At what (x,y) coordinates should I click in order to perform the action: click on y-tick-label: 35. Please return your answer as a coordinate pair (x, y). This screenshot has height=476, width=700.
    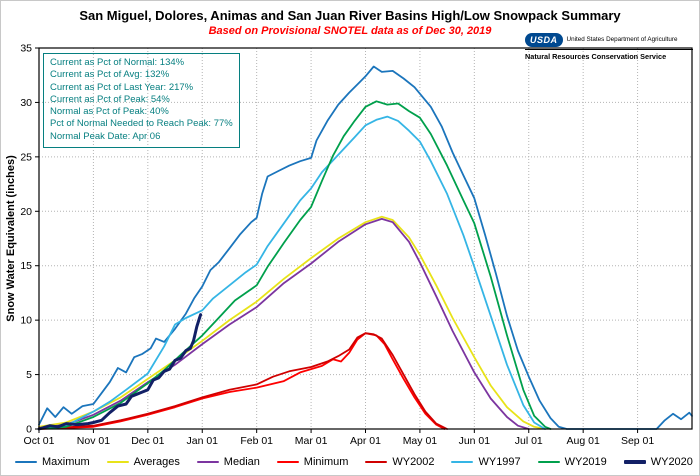
    Looking at the image, I should click on (26, 49).